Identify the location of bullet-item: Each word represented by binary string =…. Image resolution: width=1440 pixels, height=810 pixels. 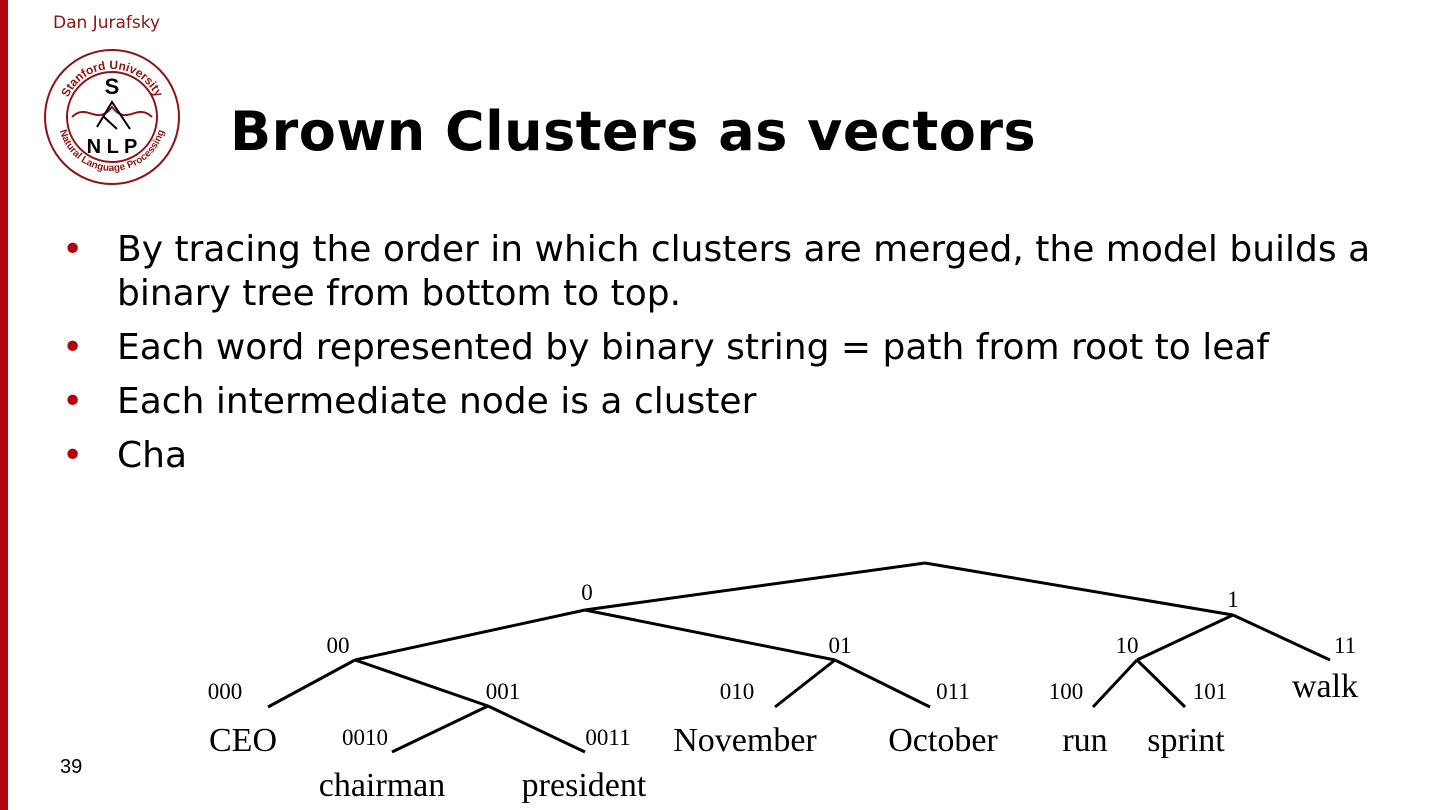
(727, 348).